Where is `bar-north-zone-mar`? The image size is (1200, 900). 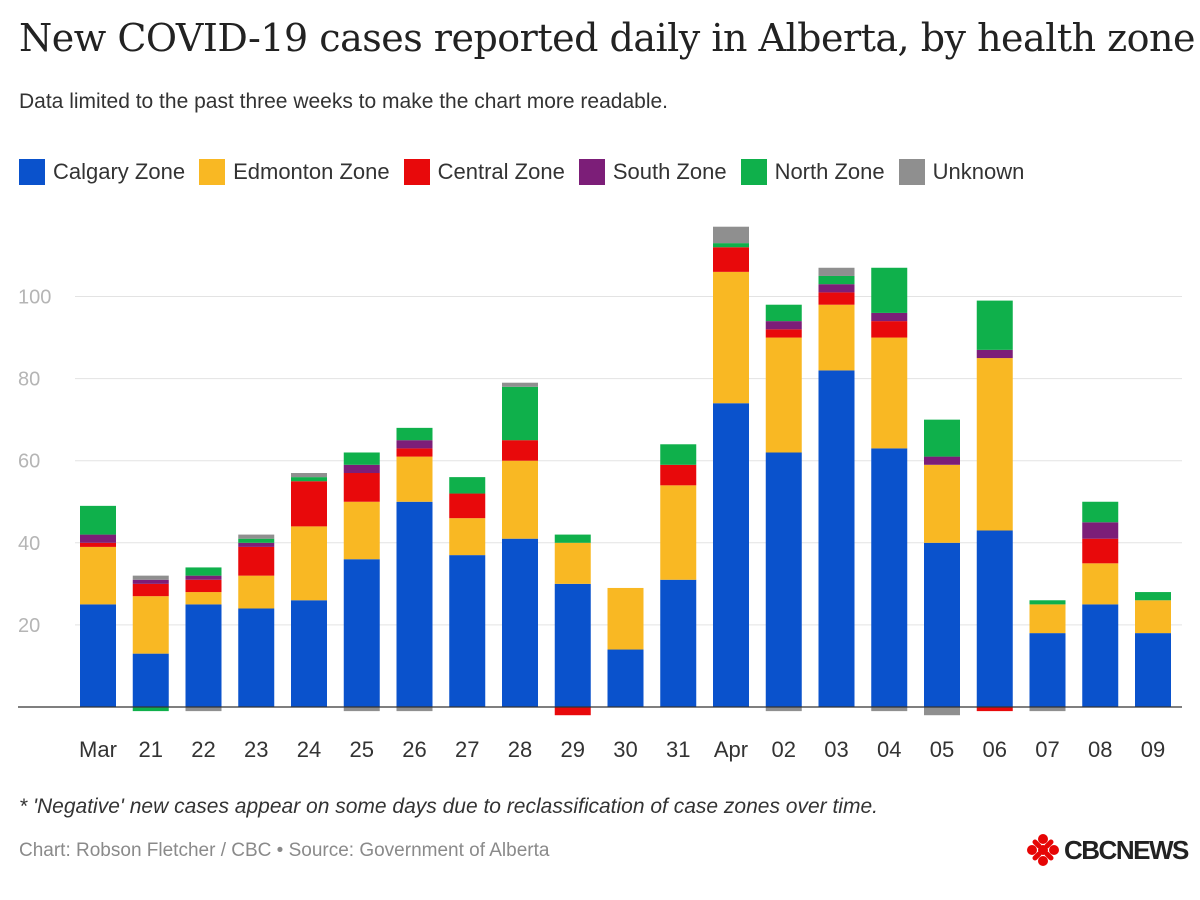
bar-north-zone-mar is located at coordinates (98, 520).